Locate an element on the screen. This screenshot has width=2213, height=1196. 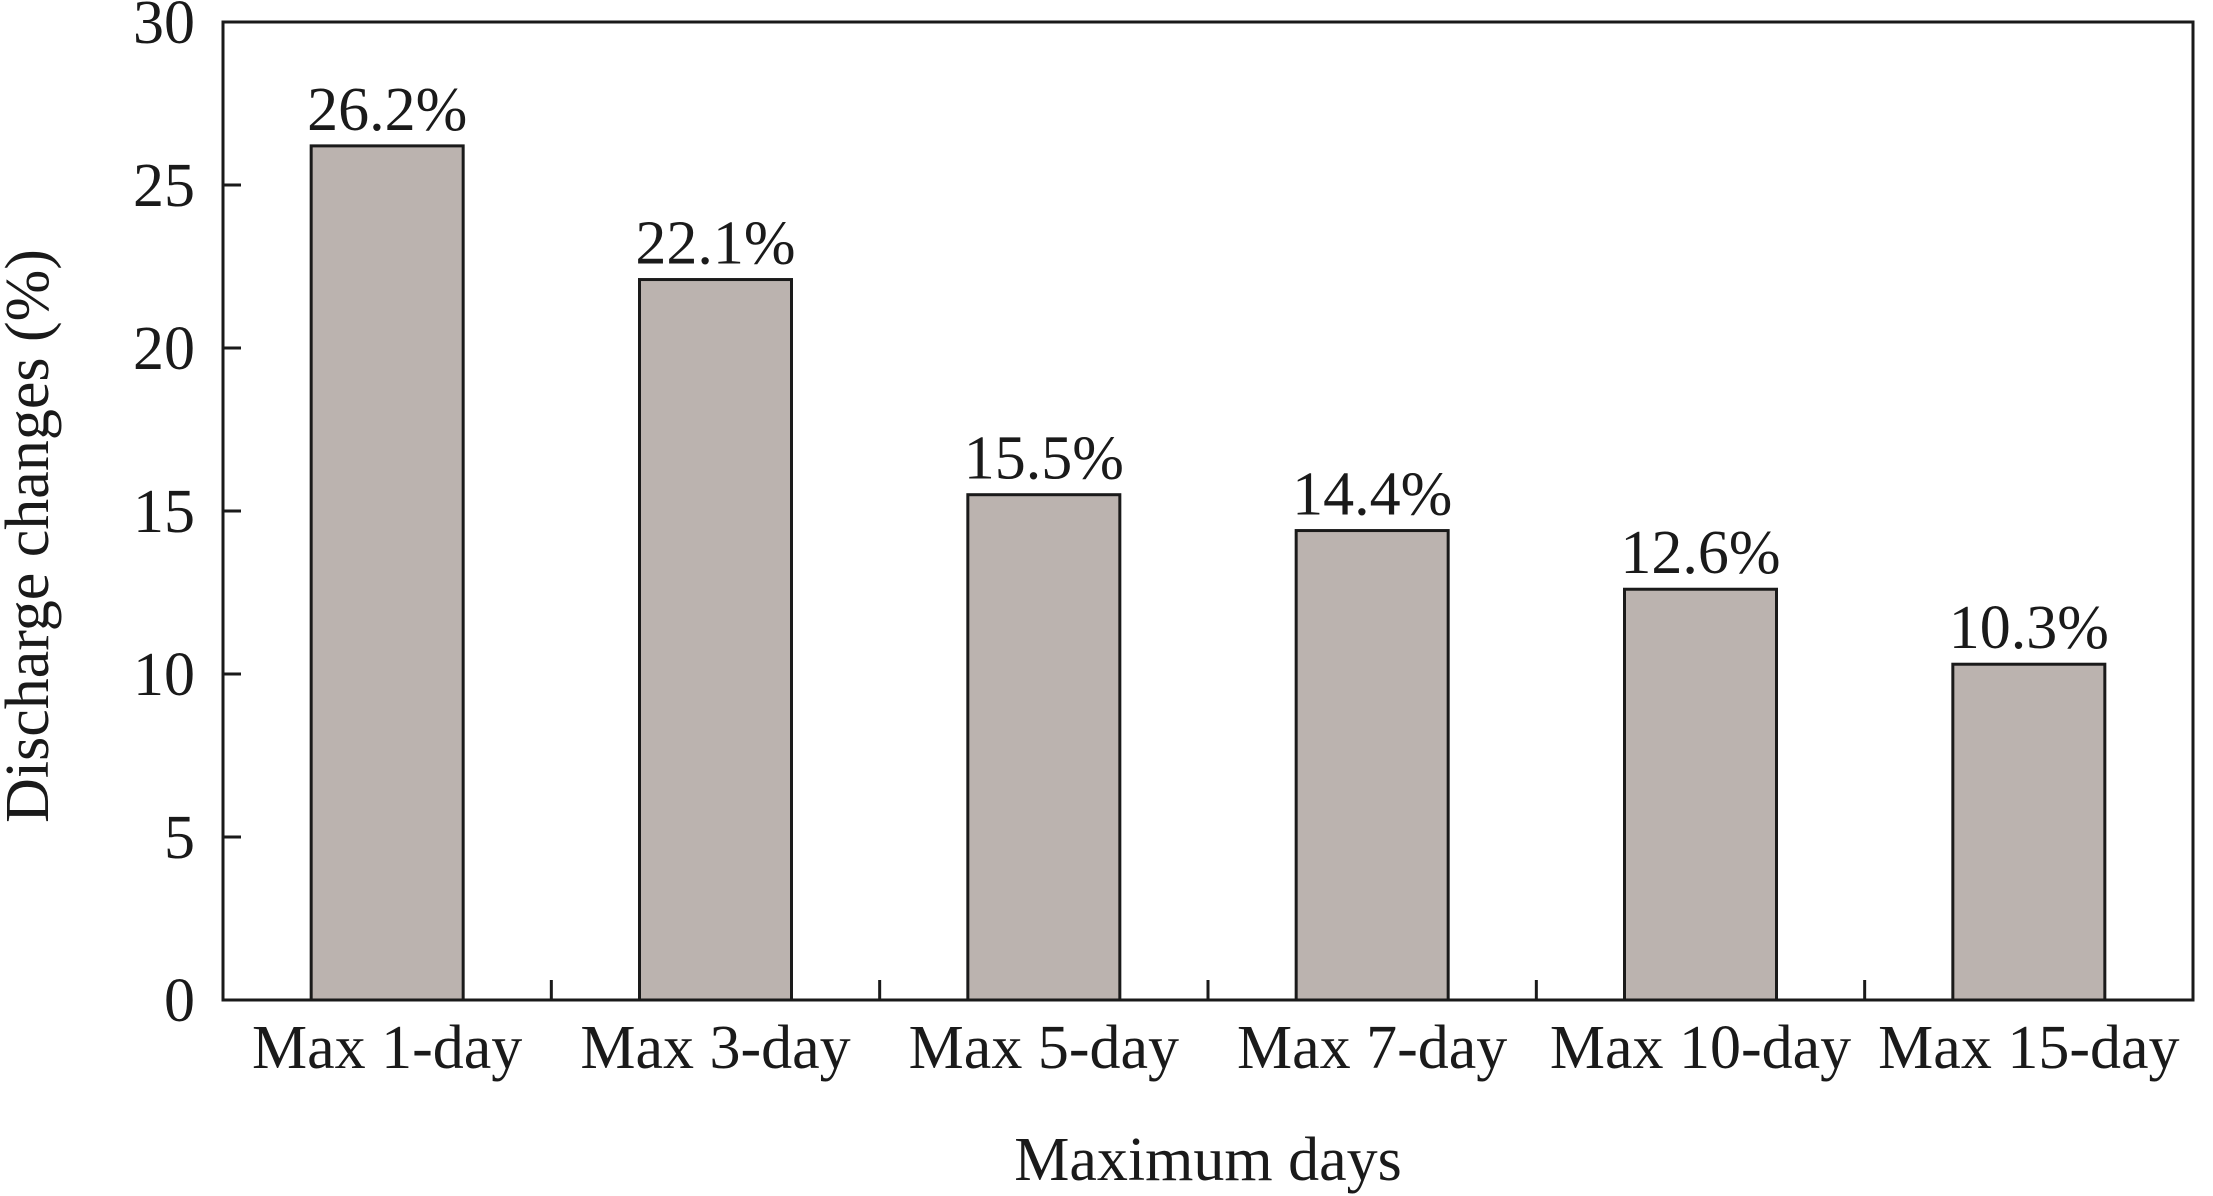
y-axis-title: Discharge changes (%) is located at coordinates (31, 536).